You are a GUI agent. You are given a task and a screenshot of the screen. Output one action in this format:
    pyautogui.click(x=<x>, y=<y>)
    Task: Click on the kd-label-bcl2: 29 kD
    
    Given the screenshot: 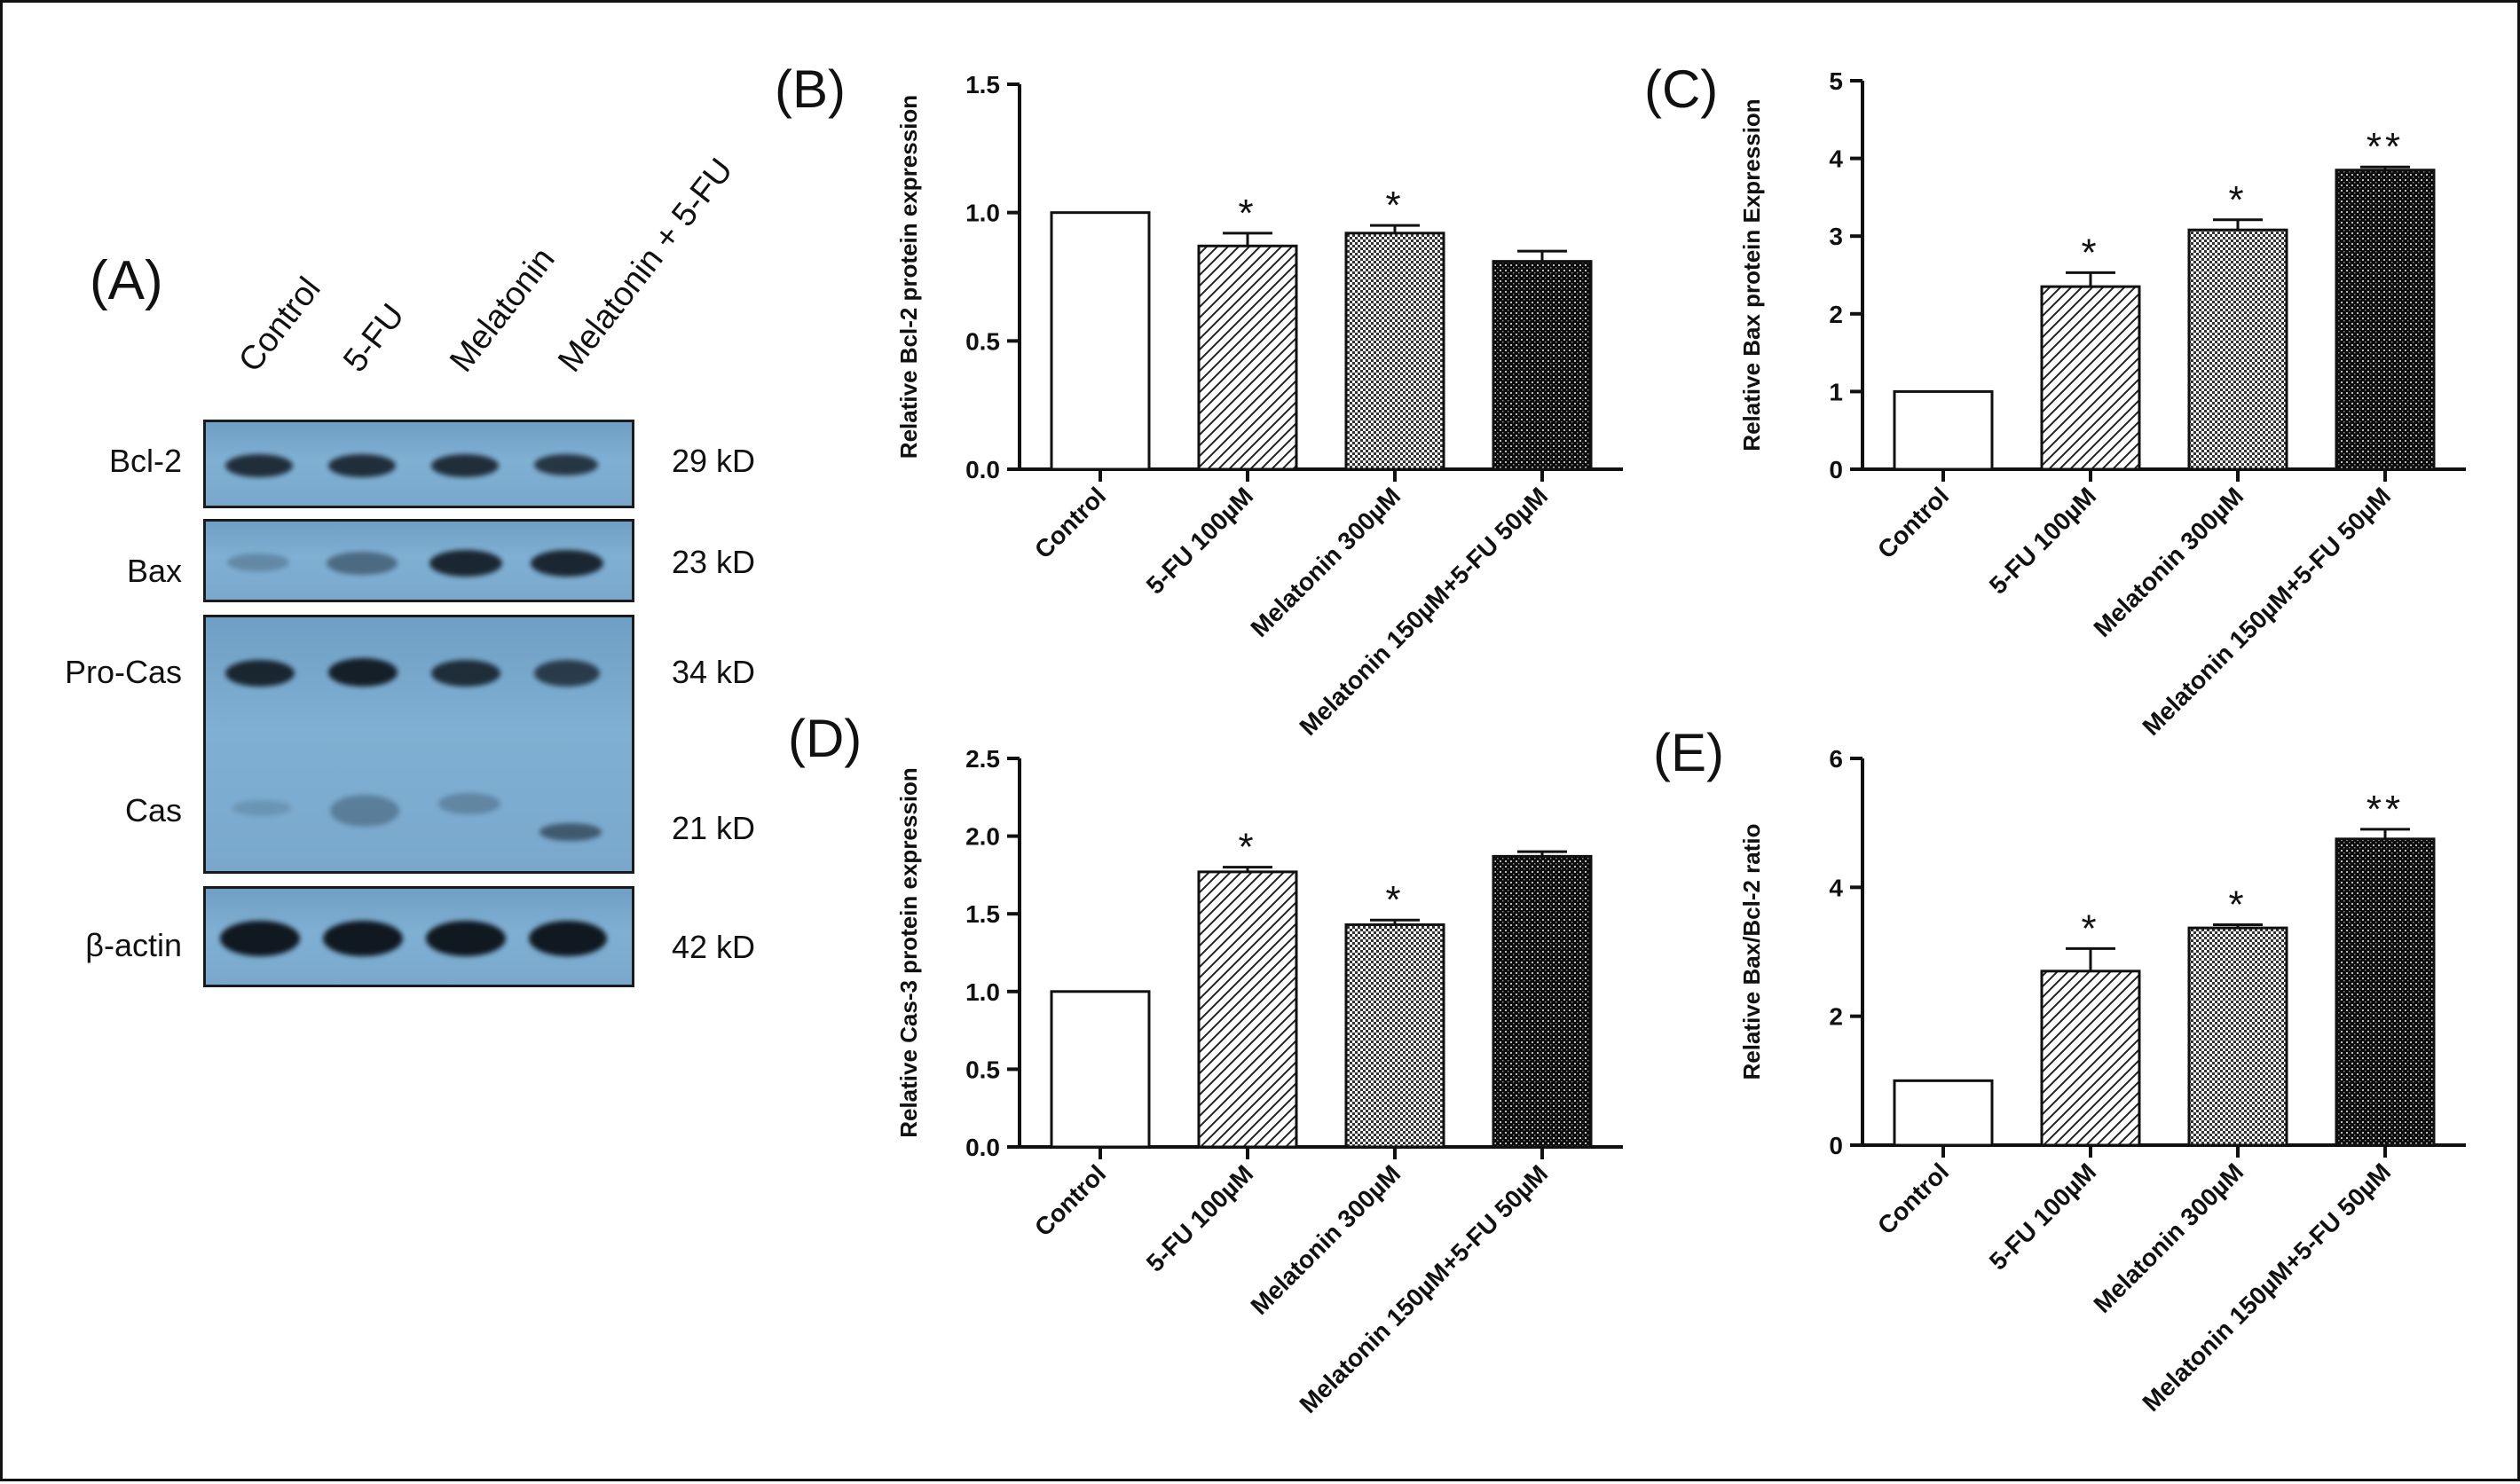 What is the action you would take?
    pyautogui.click(x=714, y=461)
    